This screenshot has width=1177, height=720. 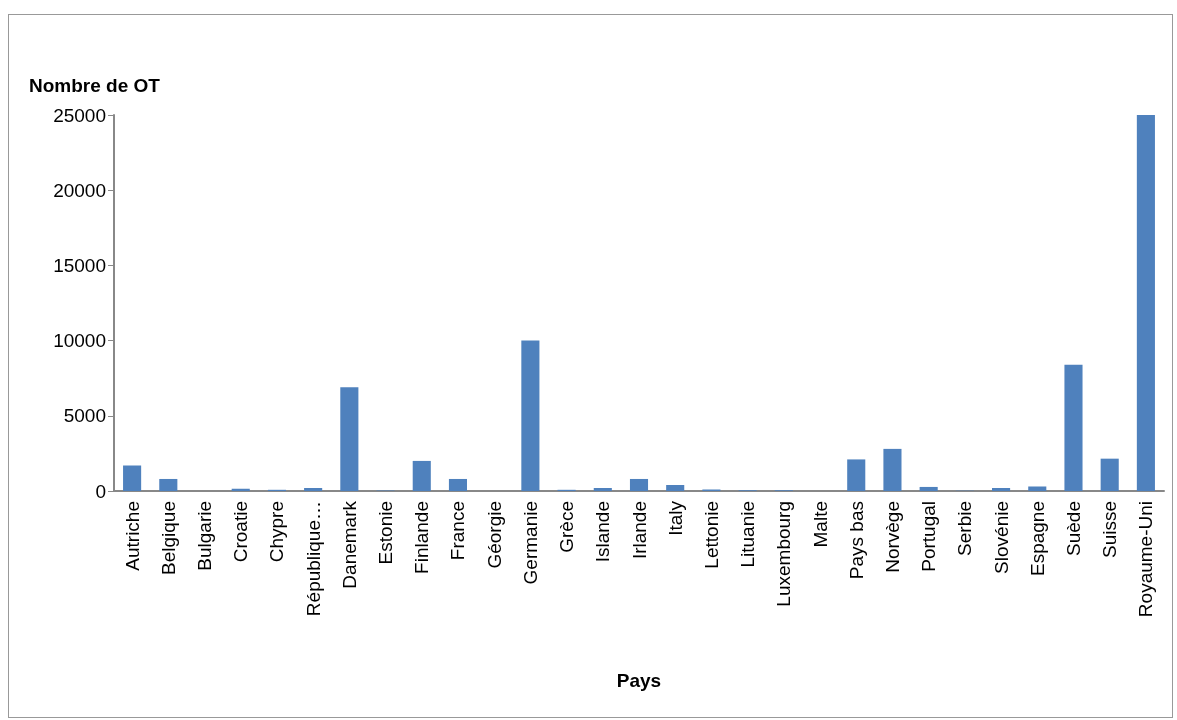 I want to click on x-tick-label: Lituanie, so click(x=748, y=534).